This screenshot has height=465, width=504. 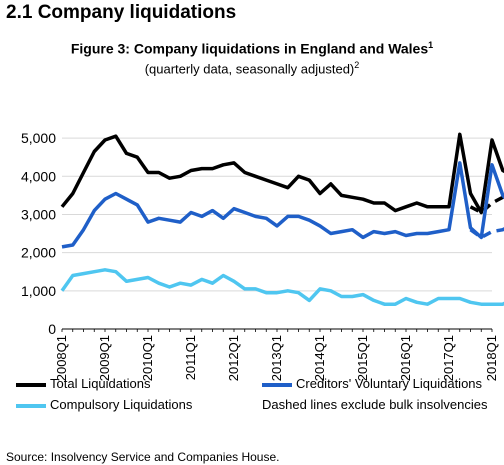 I want to click on y-tick-label: 5,000, so click(x=38, y=138).